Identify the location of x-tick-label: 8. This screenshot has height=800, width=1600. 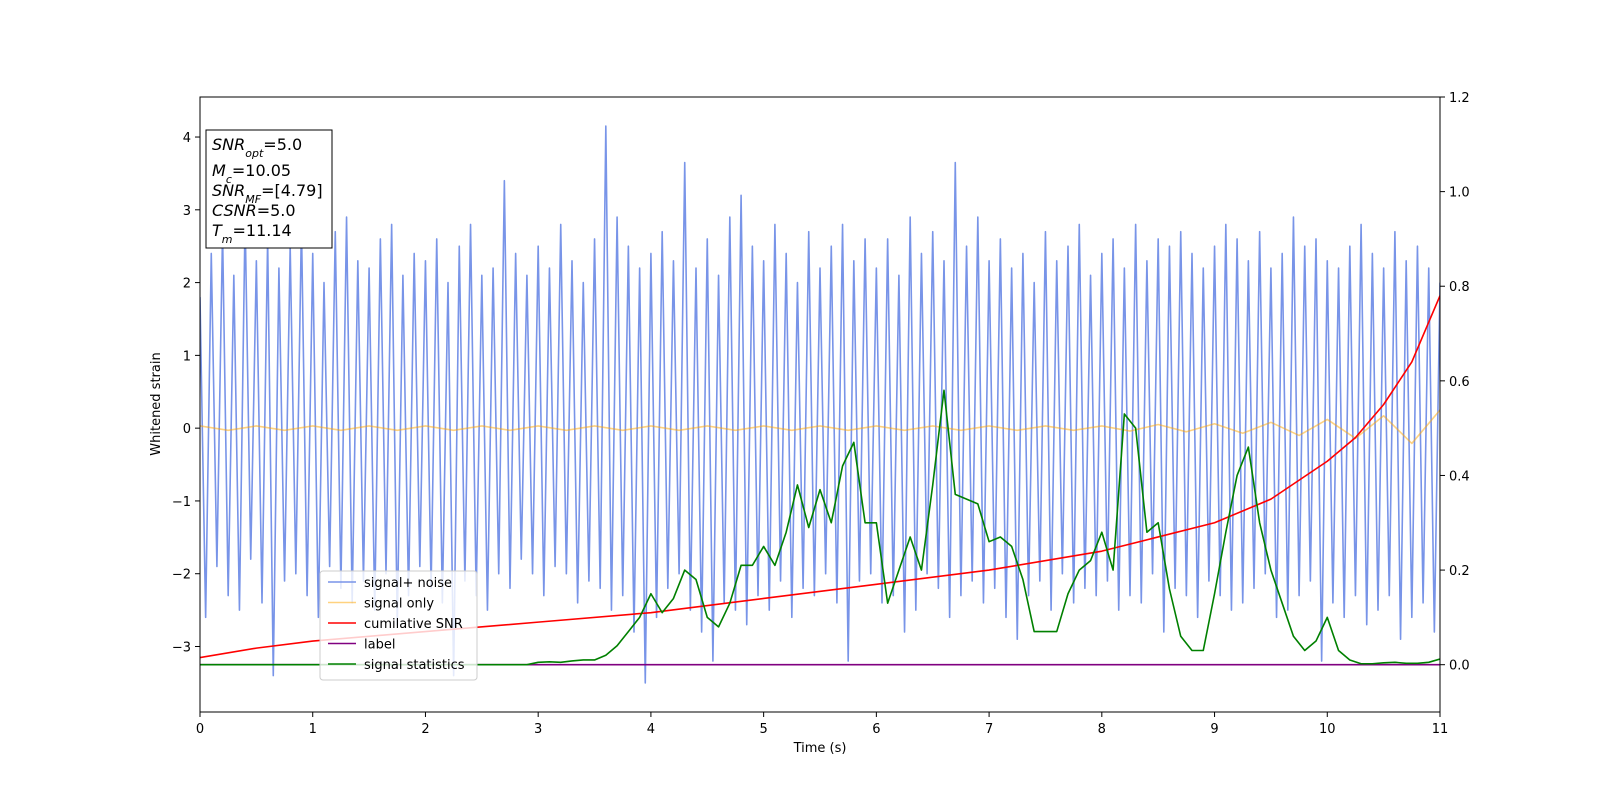
(1102, 729).